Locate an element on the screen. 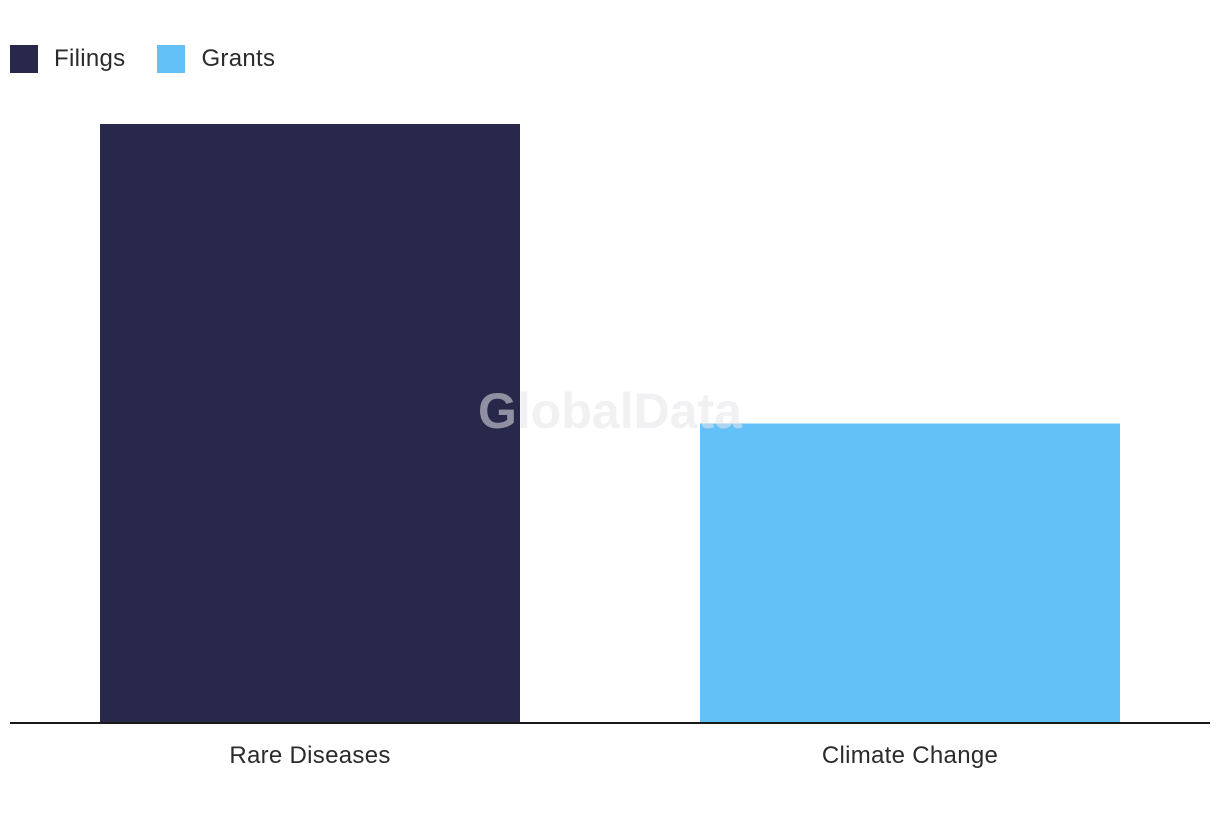  legend-item-filings: Filings is located at coordinates (67, 59).